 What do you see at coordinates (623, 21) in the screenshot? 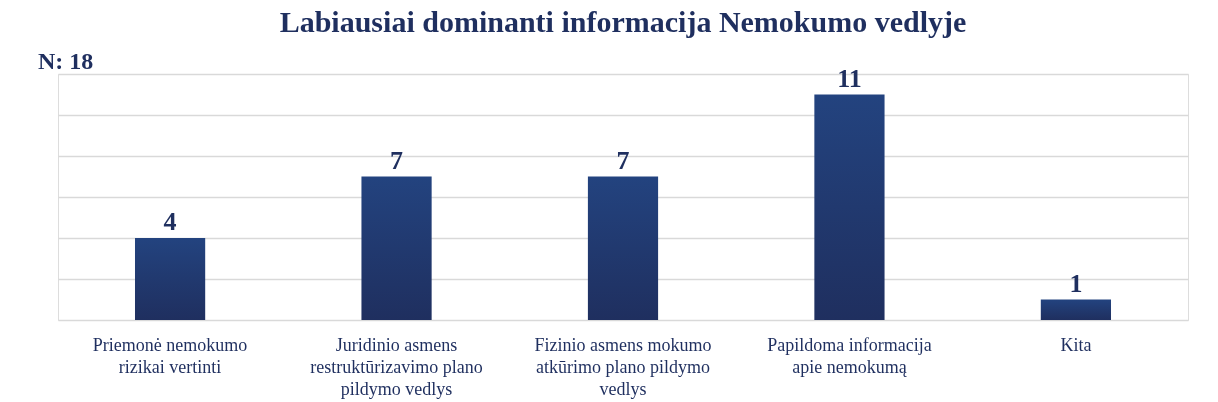
I see `chart-title: Labiausiai dominanti informacija Nemokumo vedlyje` at bounding box center [623, 21].